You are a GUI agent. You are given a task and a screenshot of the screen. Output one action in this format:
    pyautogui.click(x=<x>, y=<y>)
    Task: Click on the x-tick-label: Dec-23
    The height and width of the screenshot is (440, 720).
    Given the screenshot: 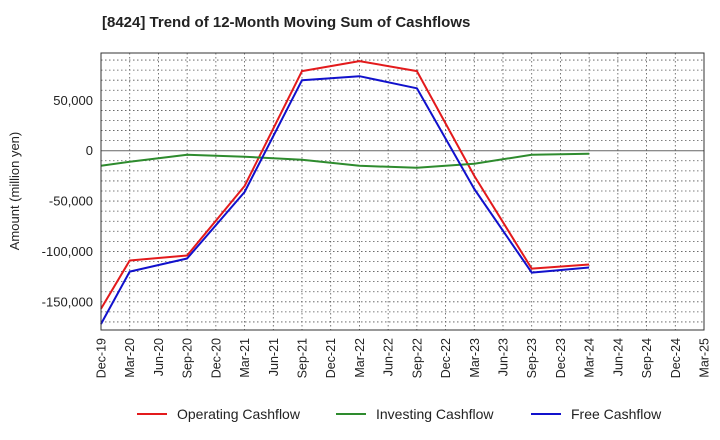 What is the action you would take?
    pyautogui.click(x=561, y=358)
    